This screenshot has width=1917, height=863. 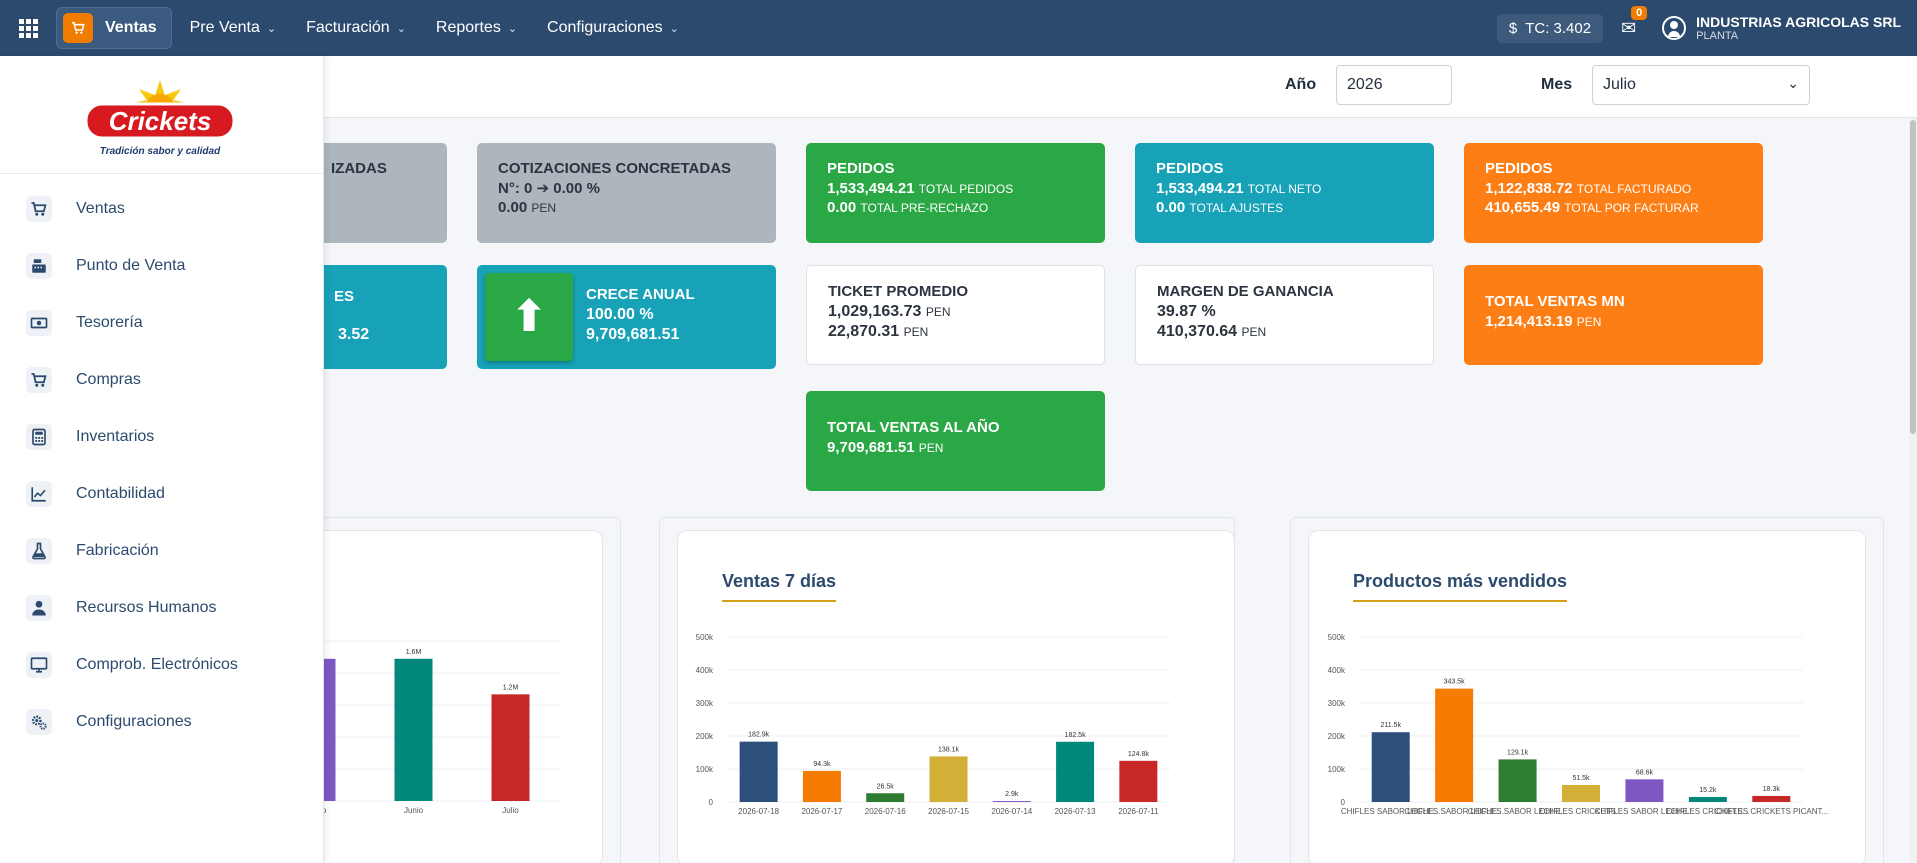 What do you see at coordinates (146, 607) in the screenshot?
I see `sidebar-item-label: Recursos Humanos` at bounding box center [146, 607].